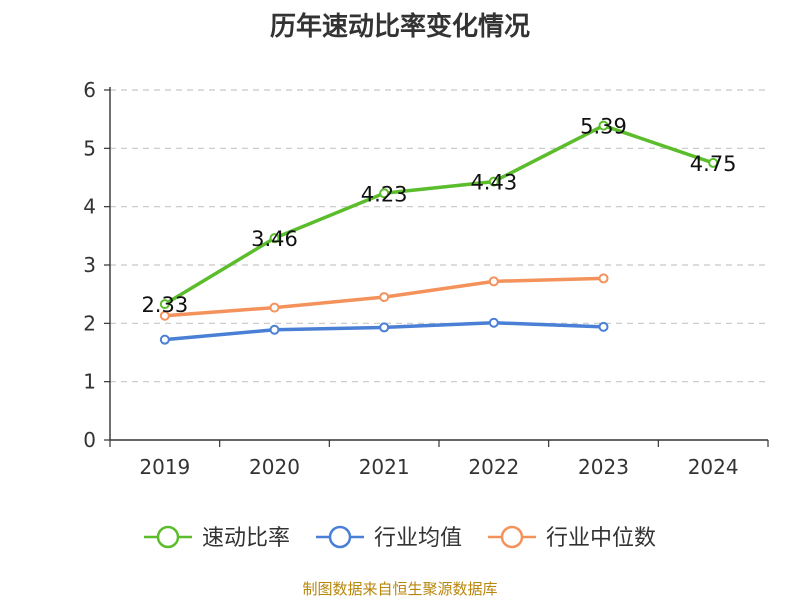  I want to click on data-label: 3.46, so click(274, 239).